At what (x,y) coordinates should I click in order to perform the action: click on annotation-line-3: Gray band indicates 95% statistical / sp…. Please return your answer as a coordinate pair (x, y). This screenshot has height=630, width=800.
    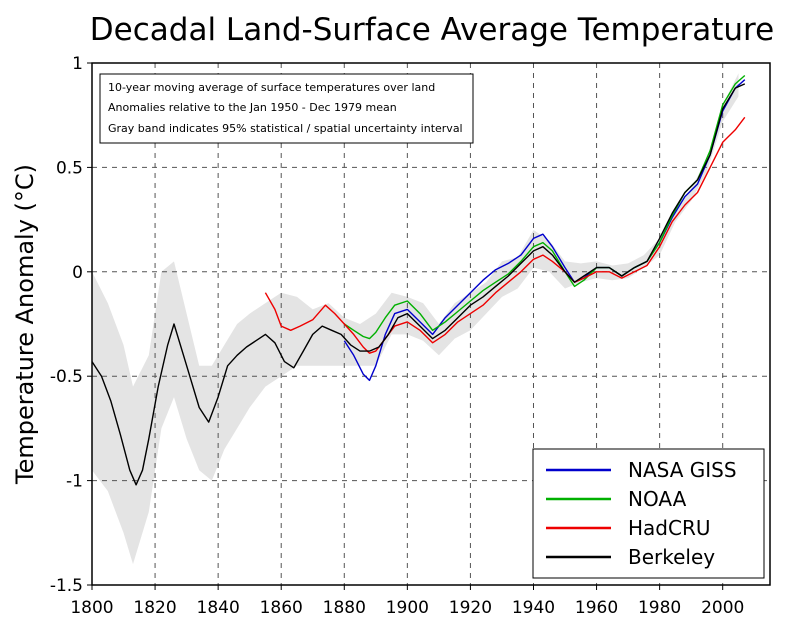
    Looking at the image, I should click on (285, 128).